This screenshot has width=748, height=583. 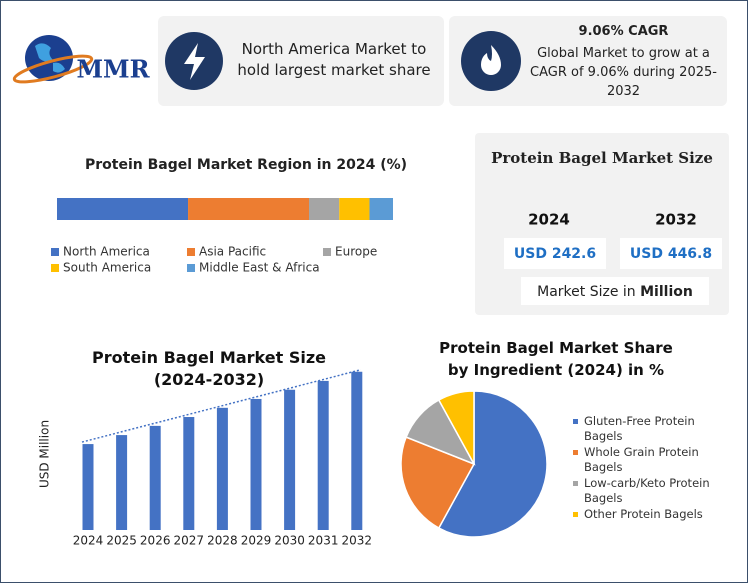 I want to click on size-value: USD 446.8, so click(x=671, y=254).